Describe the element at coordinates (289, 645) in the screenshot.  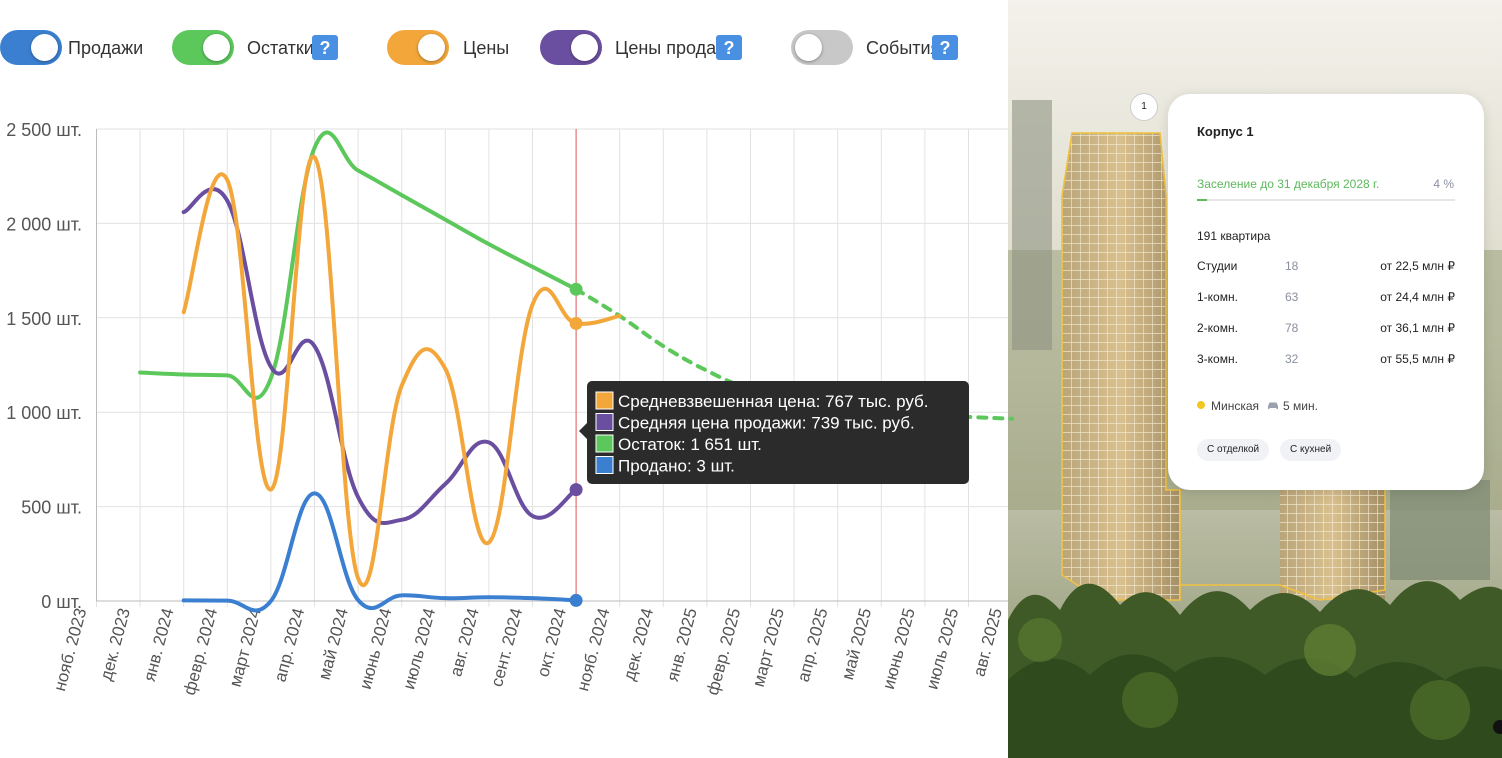
I see `x-tick-label: апр. 2024` at that location.